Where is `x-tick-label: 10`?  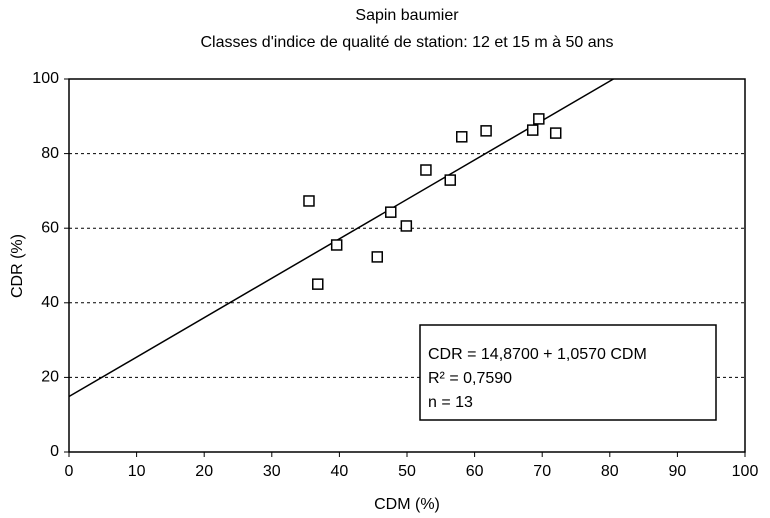 x-tick-label: 10 is located at coordinates (137, 471).